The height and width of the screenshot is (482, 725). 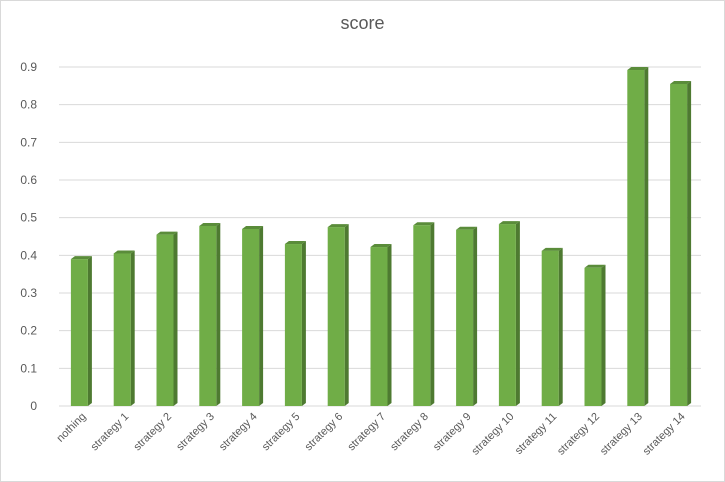 I want to click on y-tick-label: 0.1, so click(x=28, y=368).